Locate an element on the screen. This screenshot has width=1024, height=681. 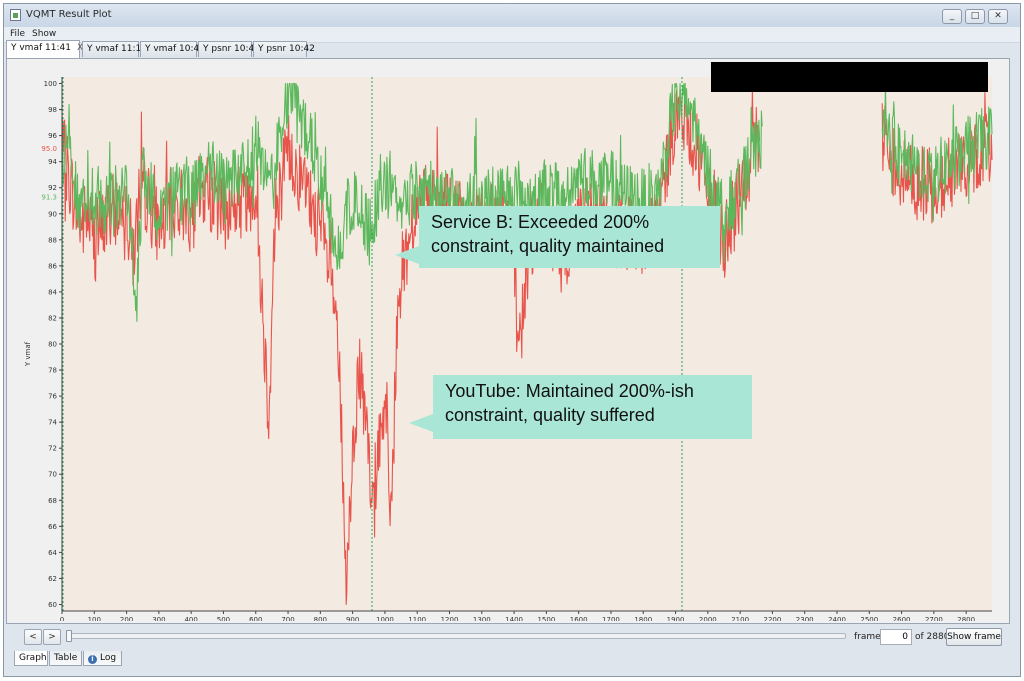
x-tick-label: 2000 is located at coordinates (708, 618).